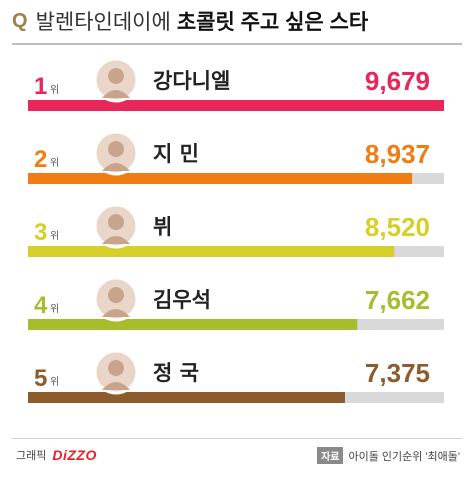 The image size is (474, 479). I want to click on chart-title: Q 발렌타인데이에 초콜릿 주고 싶은 스타, so click(190, 21).